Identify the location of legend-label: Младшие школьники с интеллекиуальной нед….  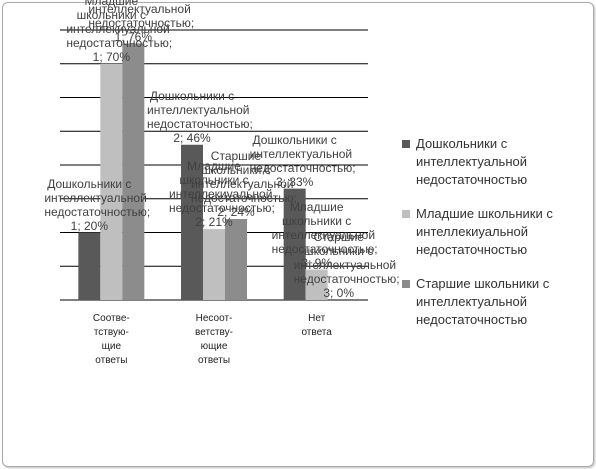
(484, 231).